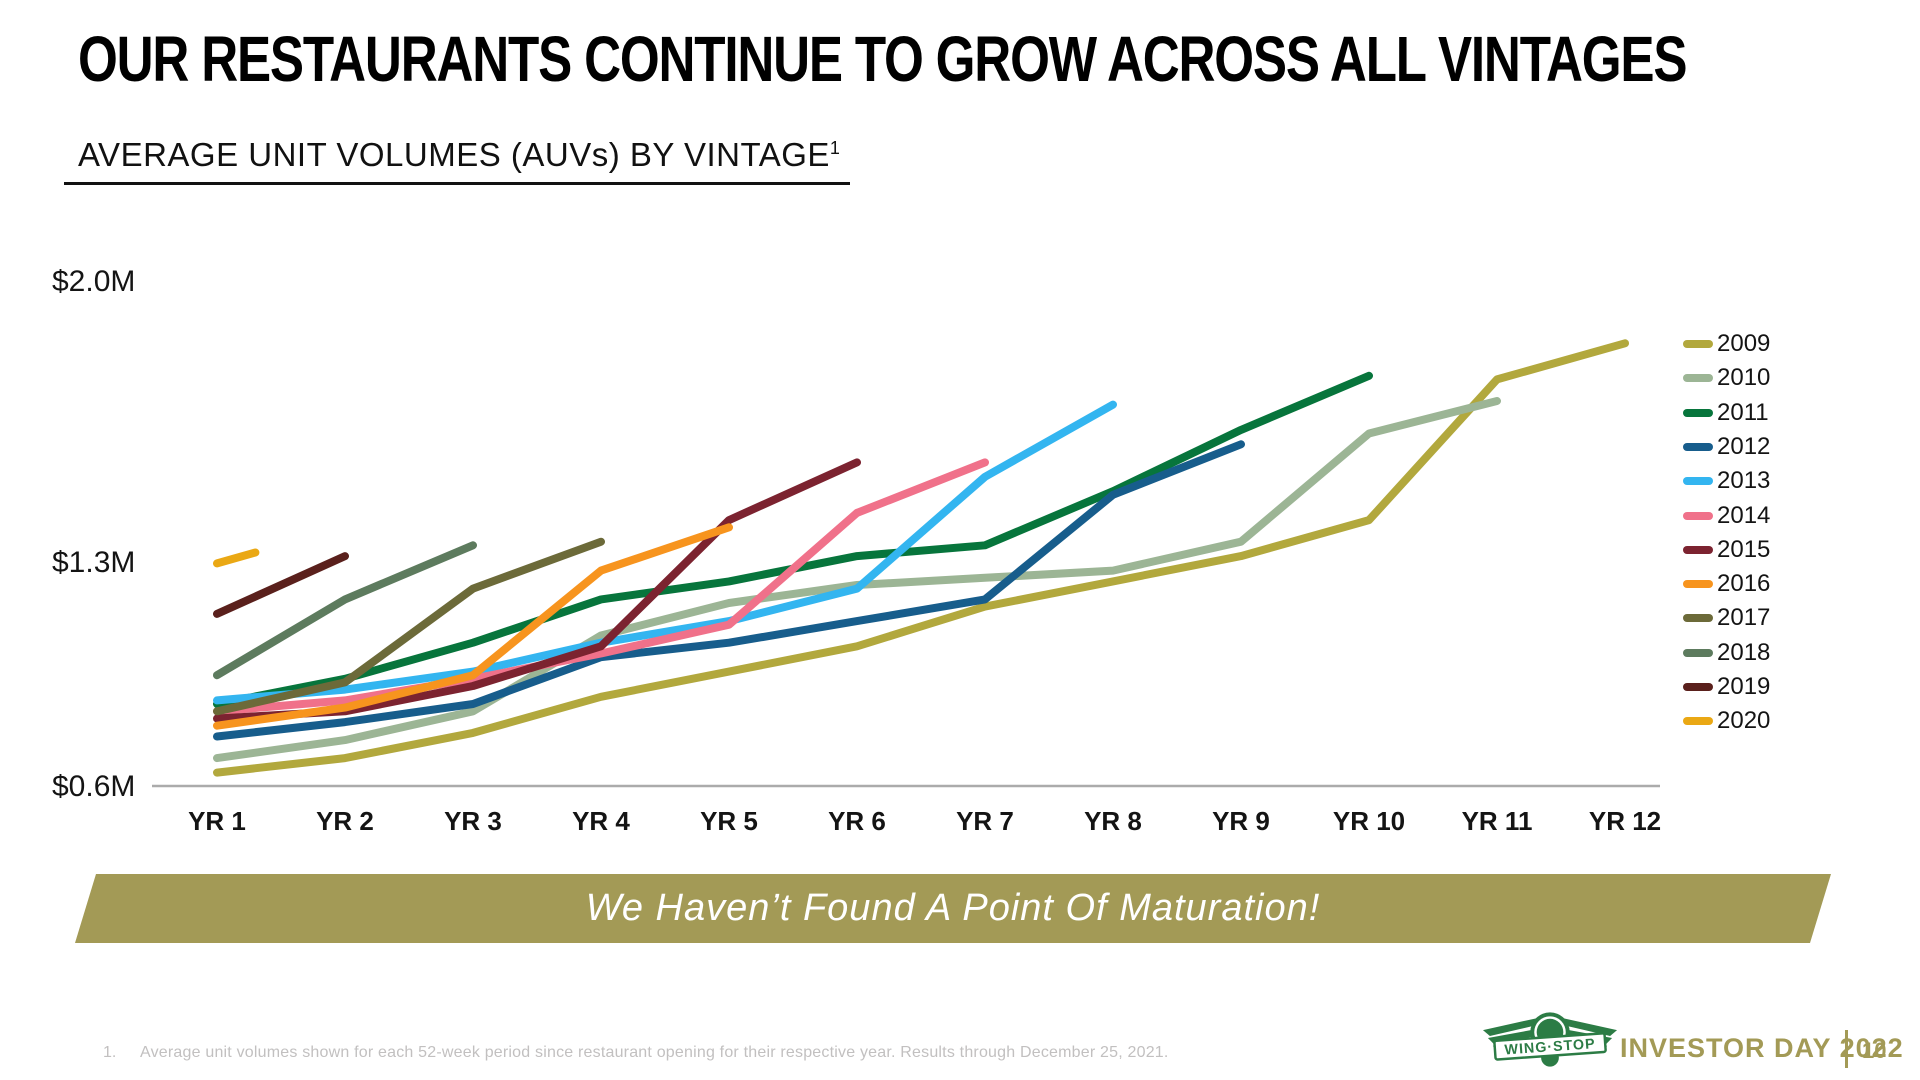 This screenshot has width=1920, height=1080. What do you see at coordinates (1698, 481) in the screenshot?
I see `legend-swatch-2013` at bounding box center [1698, 481].